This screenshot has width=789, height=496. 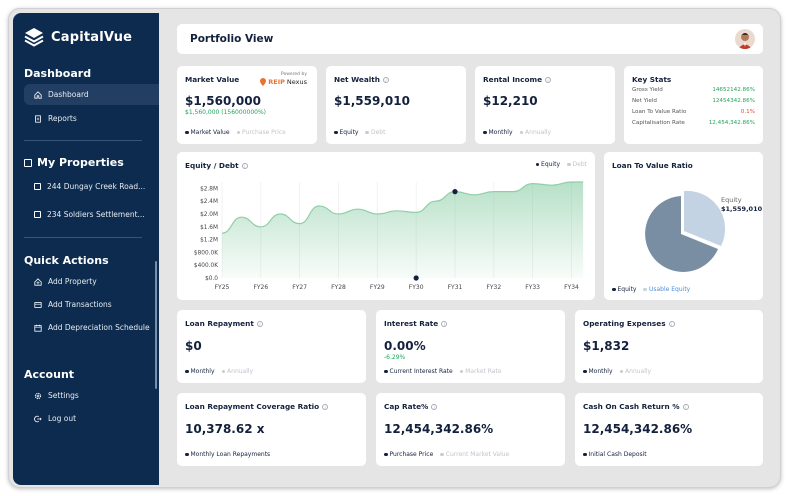 What do you see at coordinates (681, 234) in the screenshot?
I see `pie-slice-equity` at bounding box center [681, 234].